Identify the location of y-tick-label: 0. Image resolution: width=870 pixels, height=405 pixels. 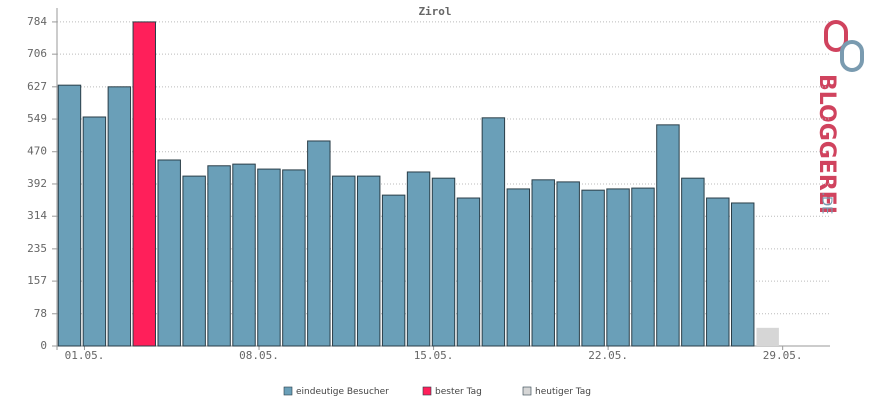
(43, 345).